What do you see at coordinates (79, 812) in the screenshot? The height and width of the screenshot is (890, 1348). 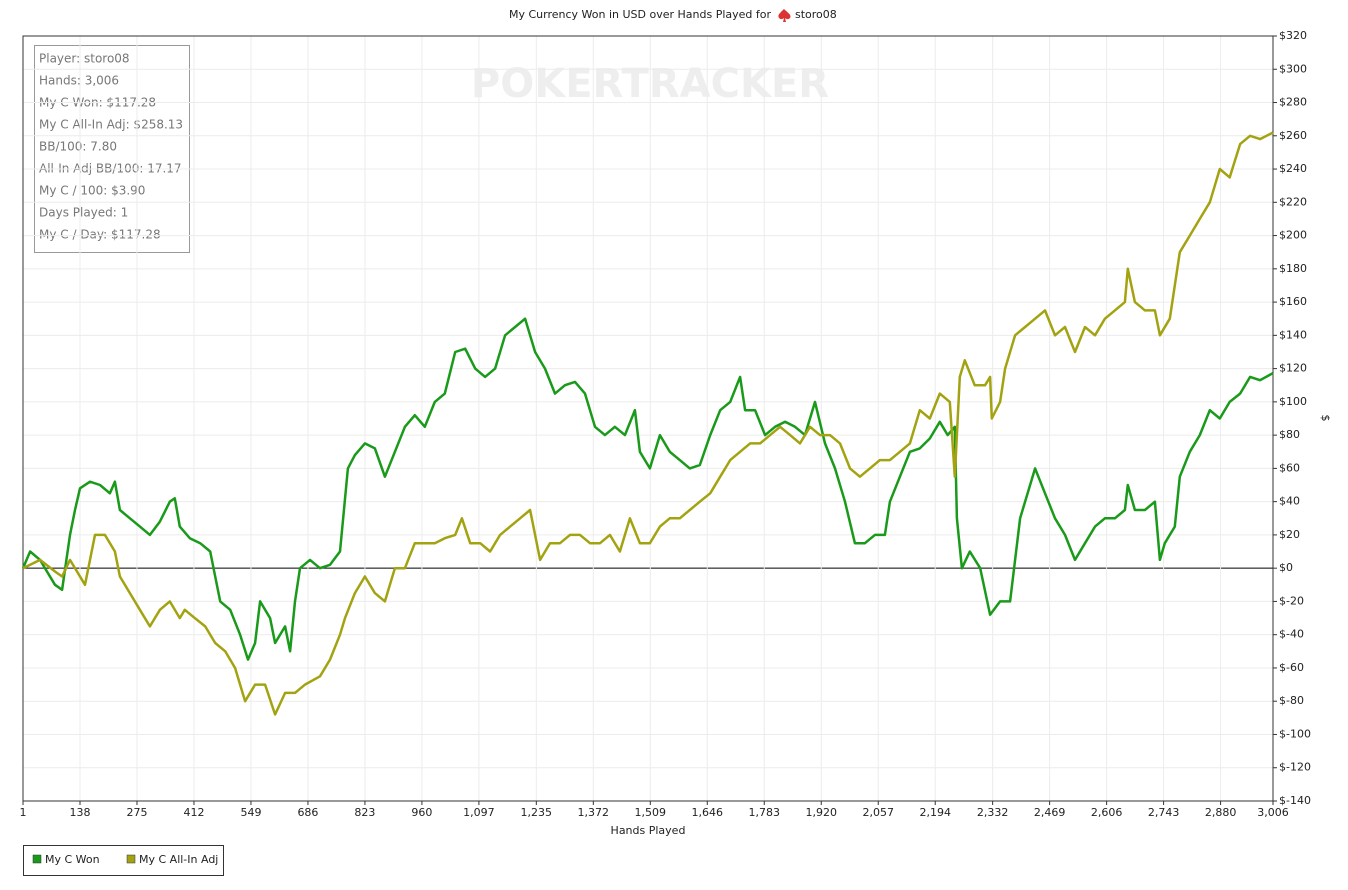 I see `x-tick-label: 138` at bounding box center [79, 812].